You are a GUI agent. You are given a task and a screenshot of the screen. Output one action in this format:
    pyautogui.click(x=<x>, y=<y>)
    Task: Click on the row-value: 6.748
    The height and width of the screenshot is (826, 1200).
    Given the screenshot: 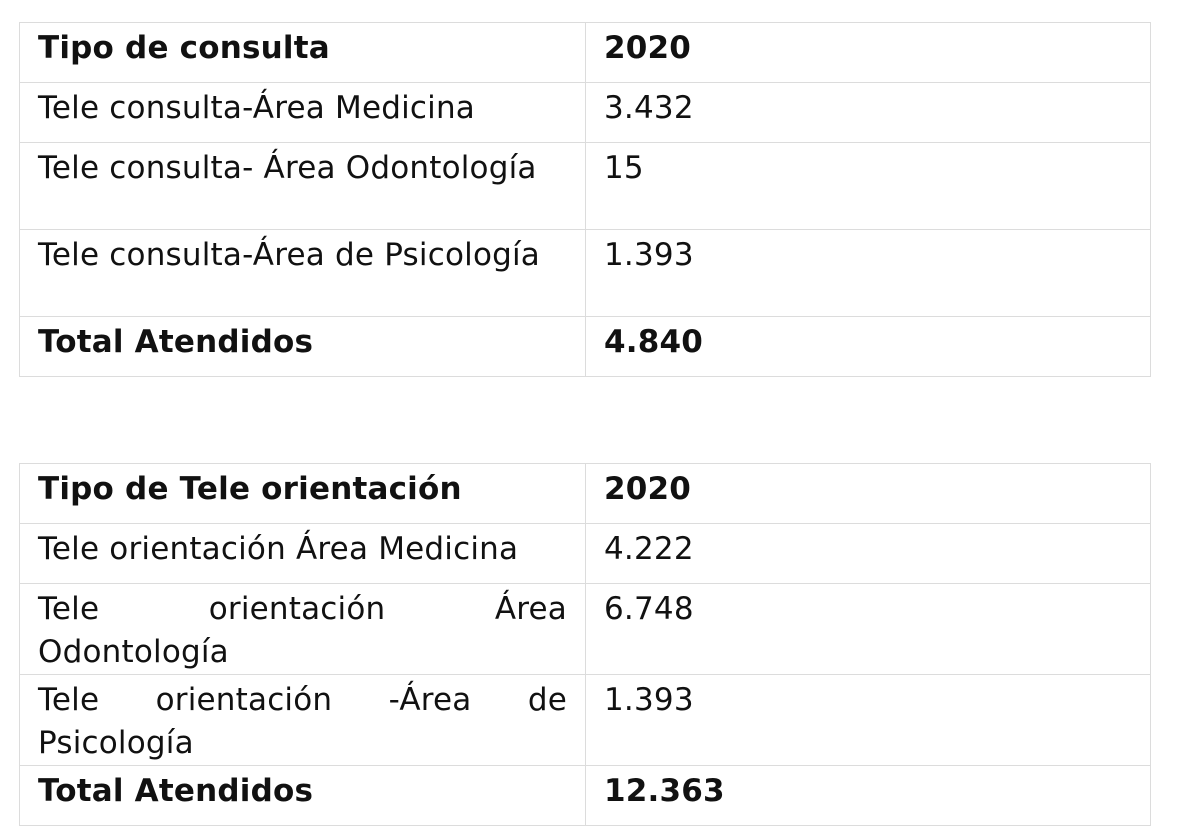 What is the action you would take?
    pyautogui.click(x=868, y=629)
    